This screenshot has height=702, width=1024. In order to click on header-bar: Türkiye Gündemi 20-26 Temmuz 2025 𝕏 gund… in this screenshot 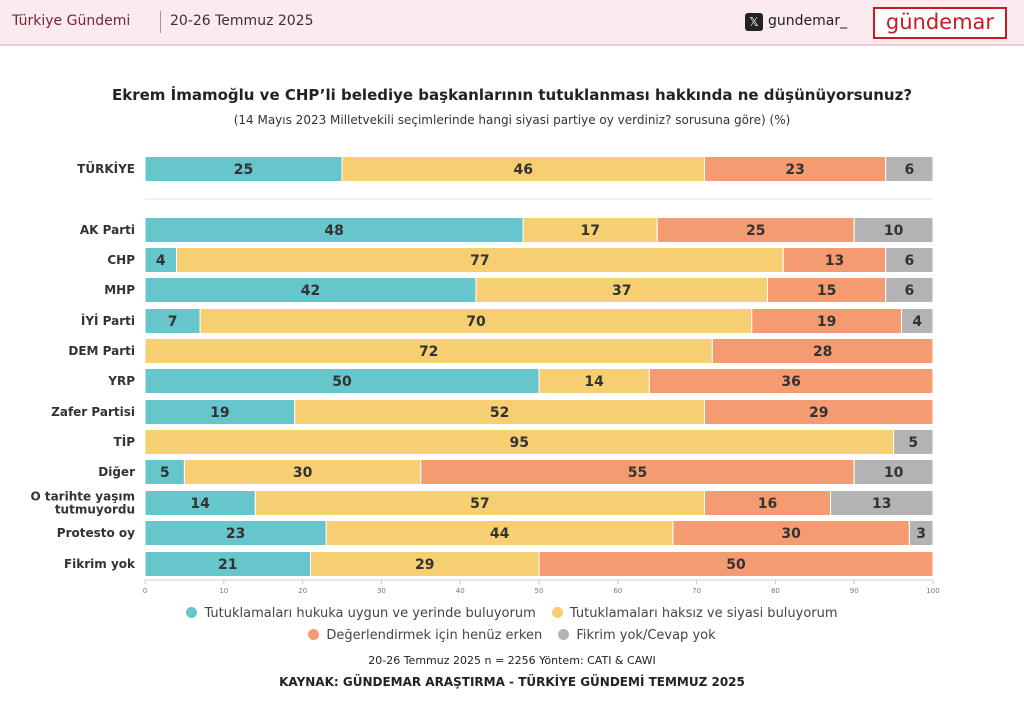, I will do `click(512, 23)`.